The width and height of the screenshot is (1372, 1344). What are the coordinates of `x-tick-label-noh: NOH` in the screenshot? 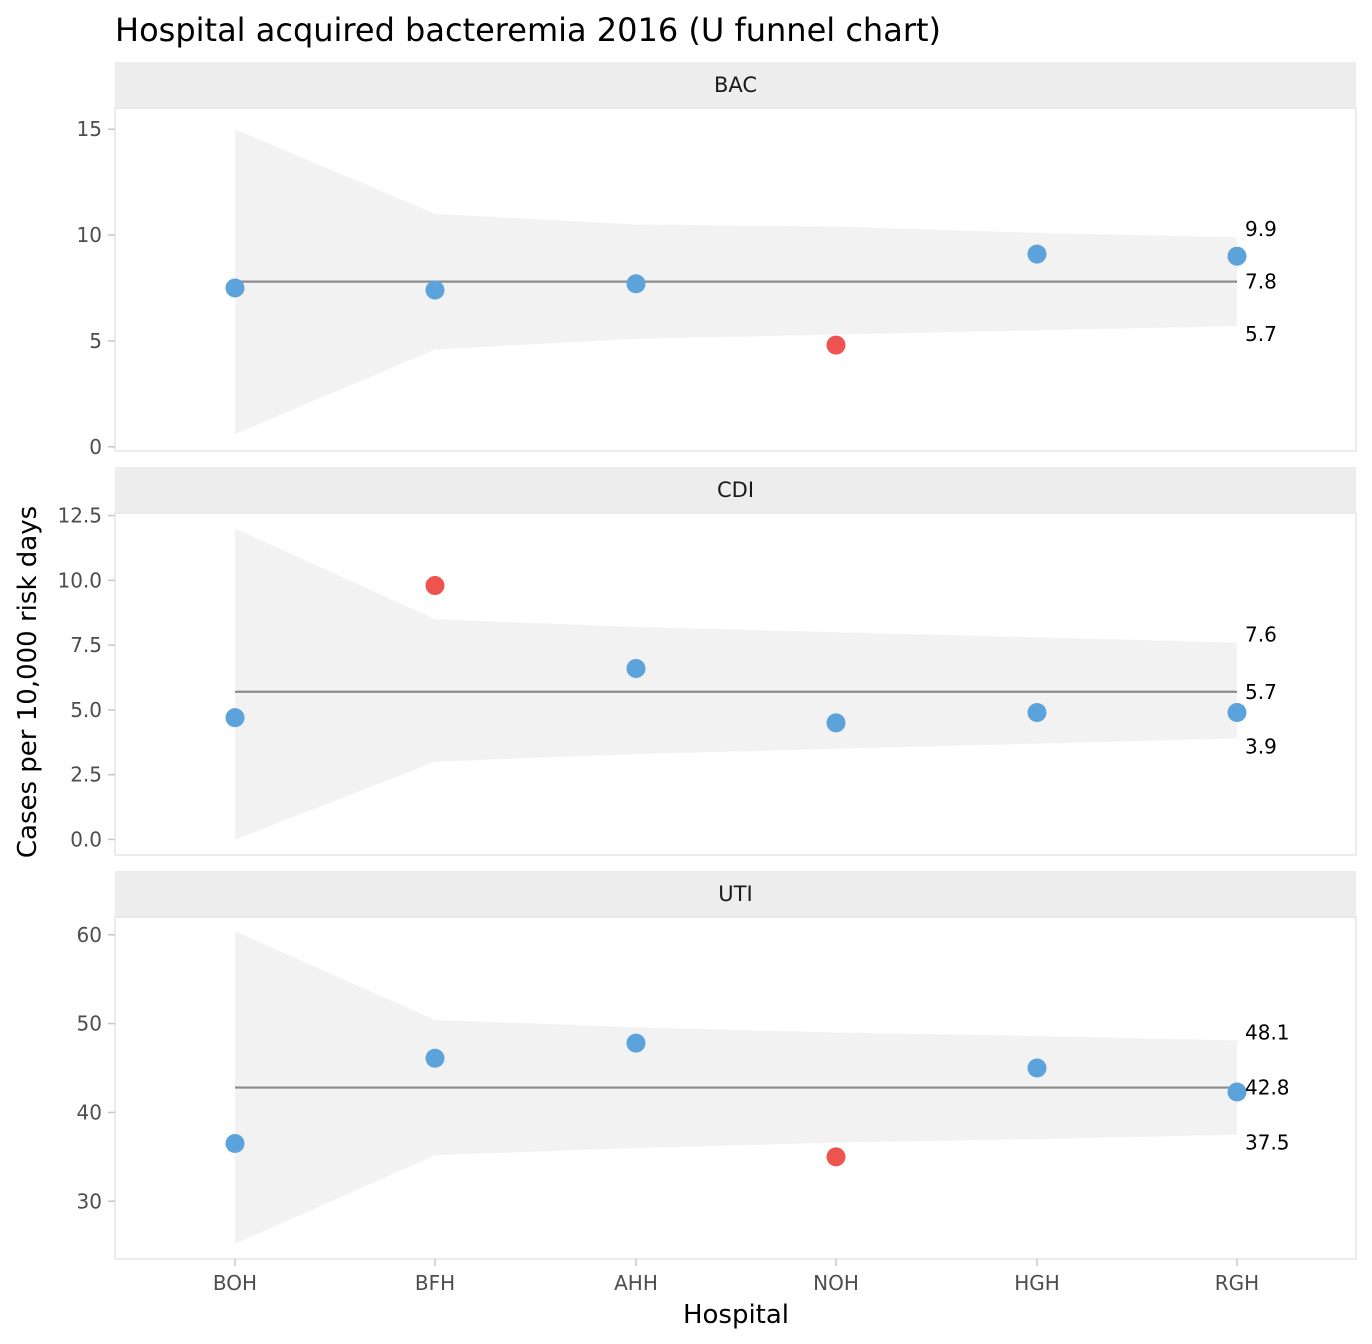 It's located at (836, 1283).